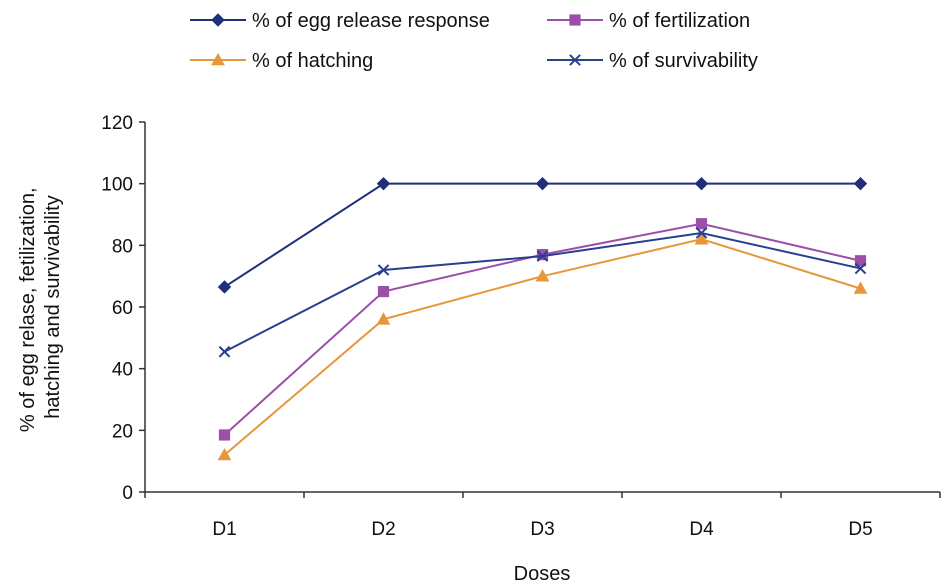 Image resolution: width=942 pixels, height=587 pixels. Describe the element at coordinates (218, 59) in the screenshot. I see `legend-marker-pct-of-hatching` at that location.